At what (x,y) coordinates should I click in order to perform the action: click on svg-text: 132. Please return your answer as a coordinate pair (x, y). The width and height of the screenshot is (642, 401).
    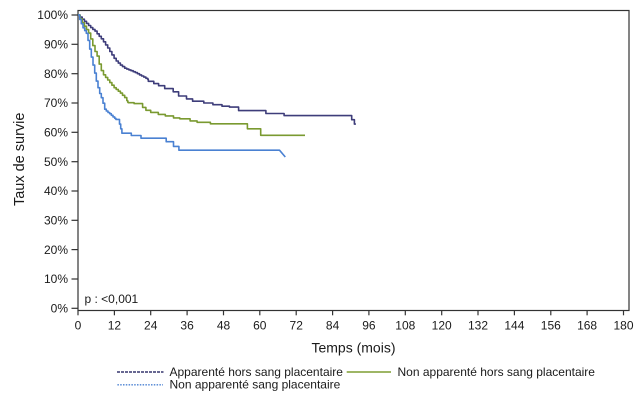
    Looking at the image, I should click on (478, 326).